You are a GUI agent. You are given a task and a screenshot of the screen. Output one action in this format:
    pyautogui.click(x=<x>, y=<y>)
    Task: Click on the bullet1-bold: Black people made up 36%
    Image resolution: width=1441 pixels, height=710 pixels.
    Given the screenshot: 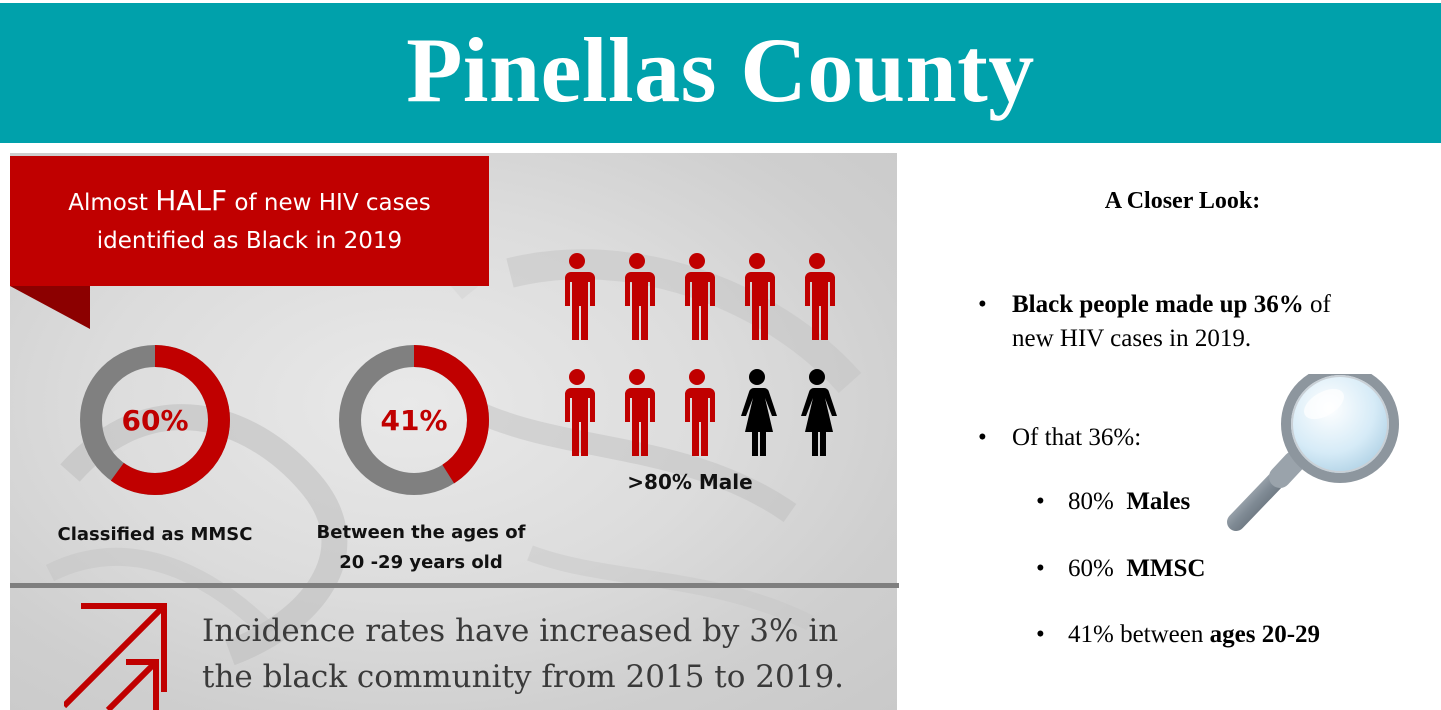 What is the action you would take?
    pyautogui.click(x=1158, y=304)
    